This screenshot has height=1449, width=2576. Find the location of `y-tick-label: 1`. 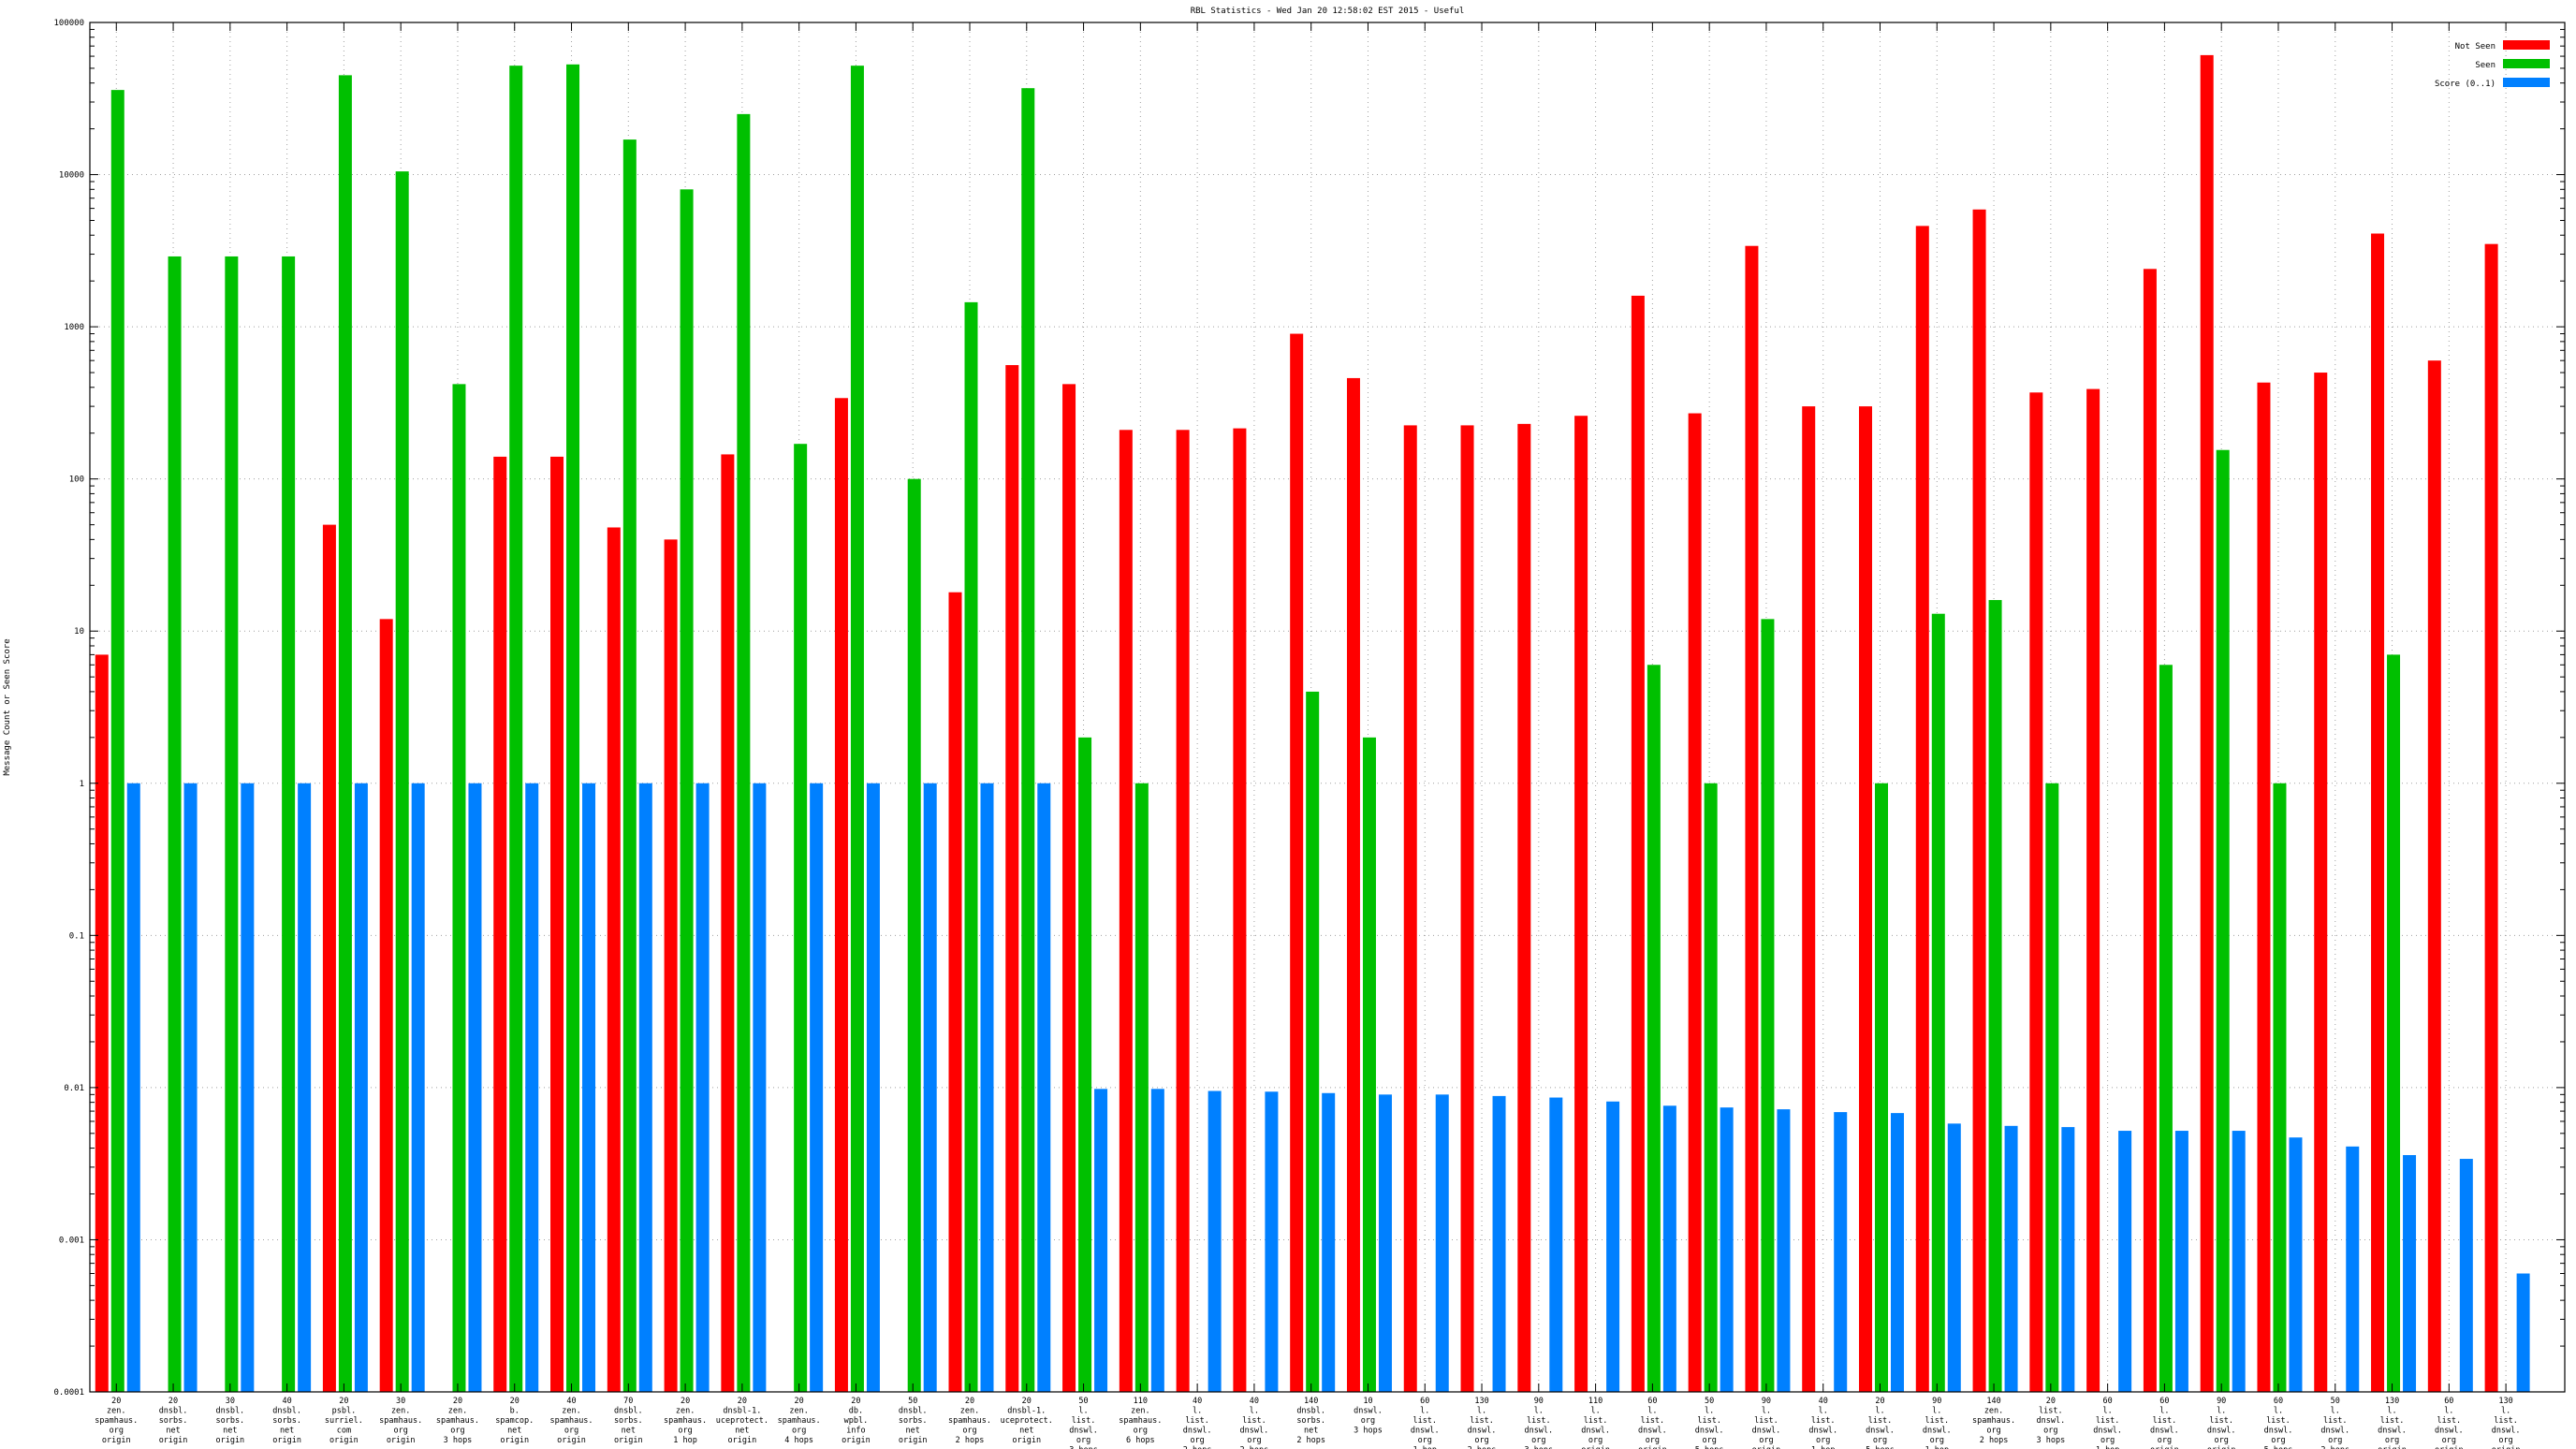

y-tick-label: 1 is located at coordinates (82, 784).